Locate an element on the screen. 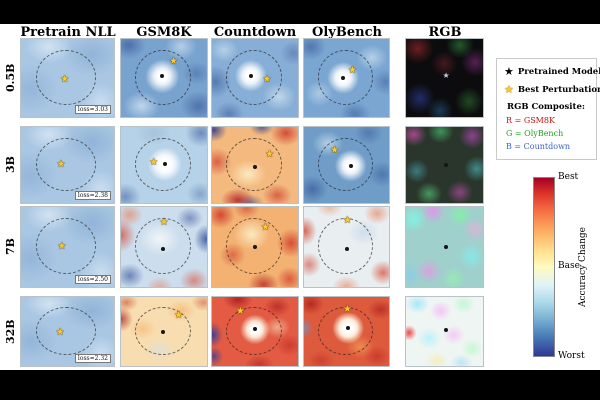 The height and width of the screenshot is (400, 600). column-header-rgb: RGB is located at coordinates (445, 32).